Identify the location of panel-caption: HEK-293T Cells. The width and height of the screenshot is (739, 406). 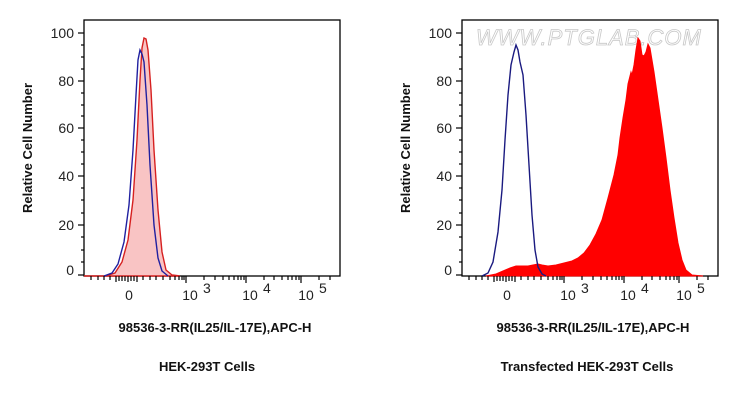
(207, 366).